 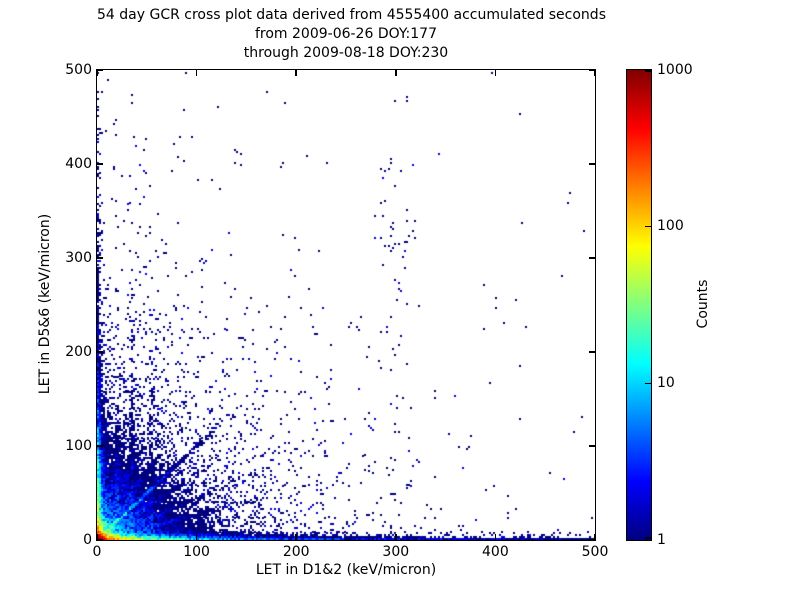 What do you see at coordinates (78, 163) in the screenshot?
I see `y-tick-label: 400` at bounding box center [78, 163].